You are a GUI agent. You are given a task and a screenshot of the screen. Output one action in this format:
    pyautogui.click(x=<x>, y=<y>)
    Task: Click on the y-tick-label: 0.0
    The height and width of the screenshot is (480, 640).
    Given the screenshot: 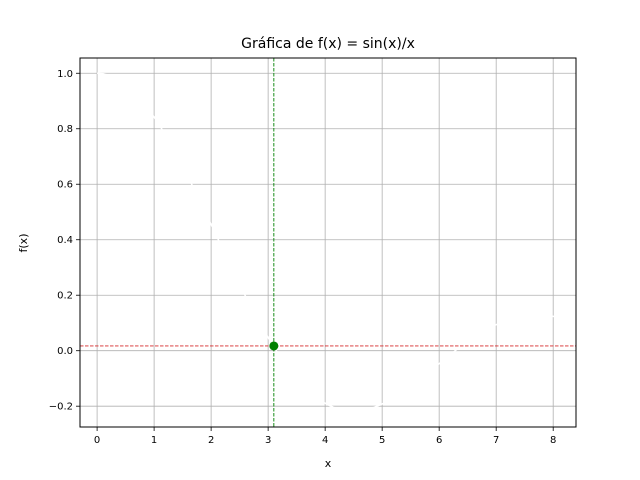 What is the action you would take?
    pyautogui.click(x=65, y=351)
    